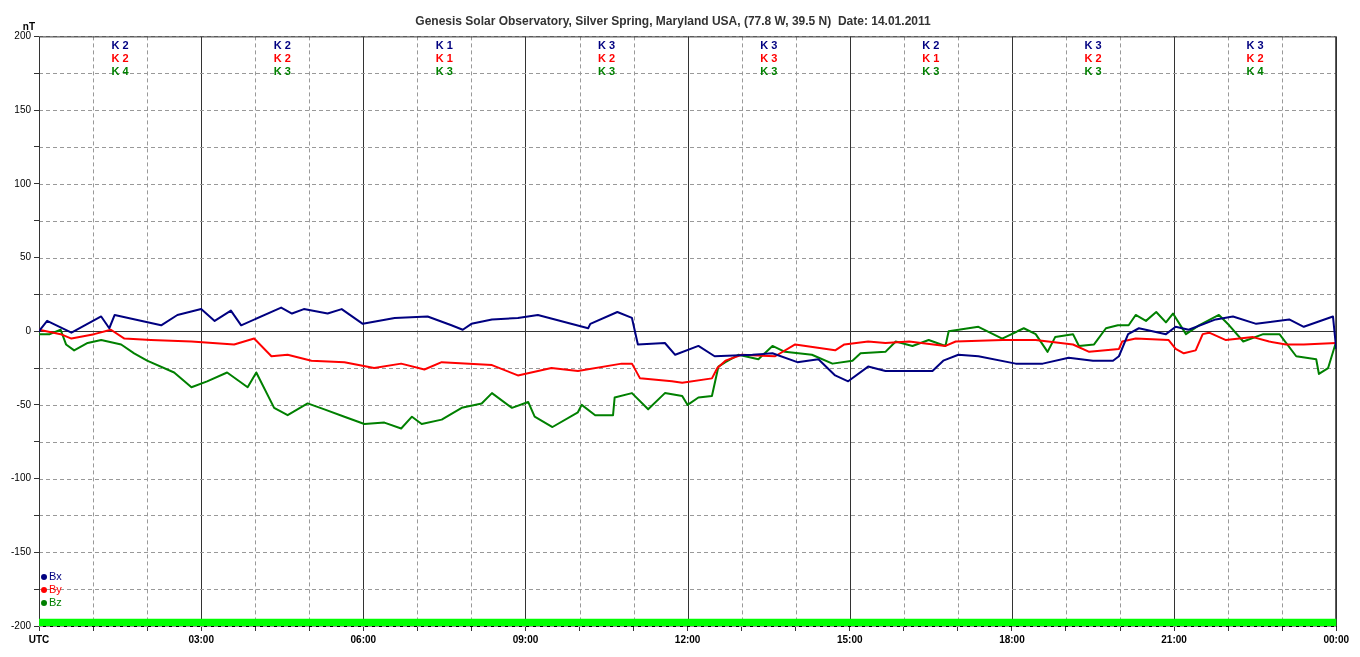 Image resolution: width=1360 pixels, height=657 pixels. I want to click on x-tick-label: 12:00, so click(687, 639).